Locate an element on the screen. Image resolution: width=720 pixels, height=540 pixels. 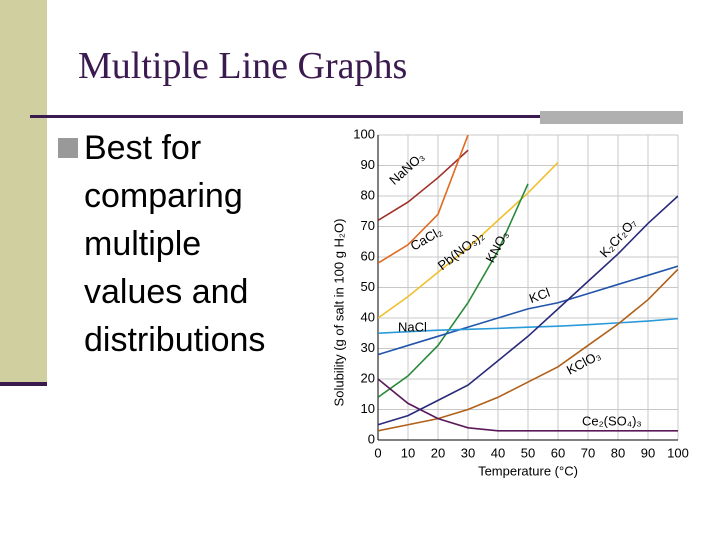
accent-rule is located at coordinates (611, 117).